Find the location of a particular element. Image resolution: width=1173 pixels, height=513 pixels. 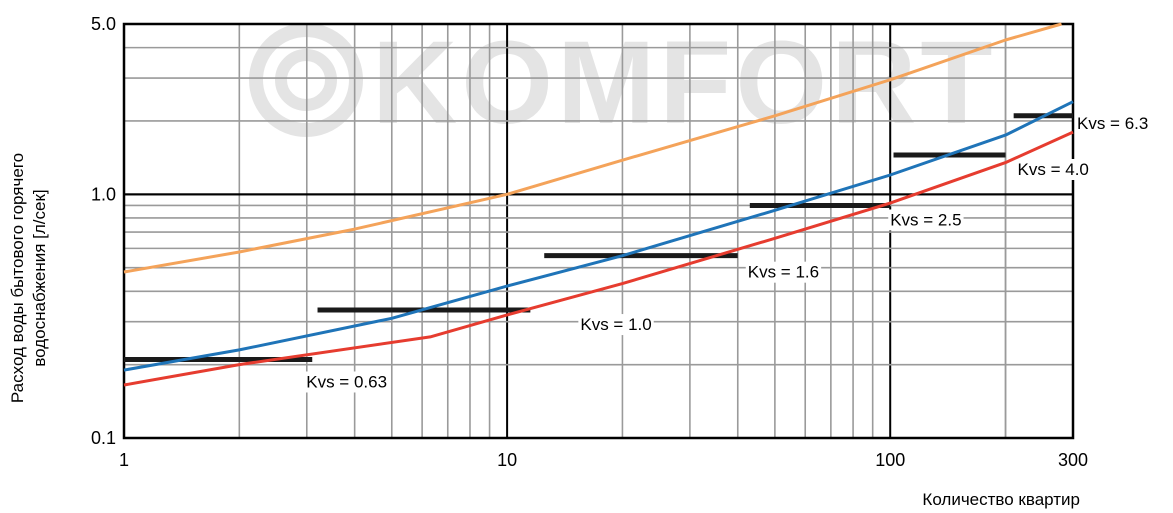

x-tick-label: 1 is located at coordinates (124, 460).